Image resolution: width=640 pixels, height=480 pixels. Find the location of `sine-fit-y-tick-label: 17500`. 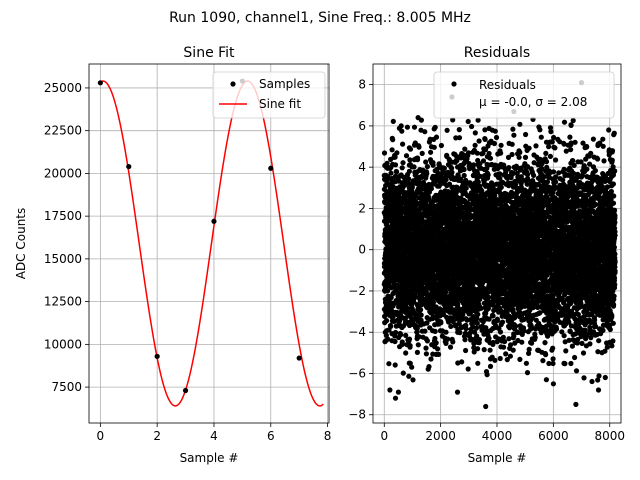

sine-fit-y-tick-label: 17500 is located at coordinates (63, 216).